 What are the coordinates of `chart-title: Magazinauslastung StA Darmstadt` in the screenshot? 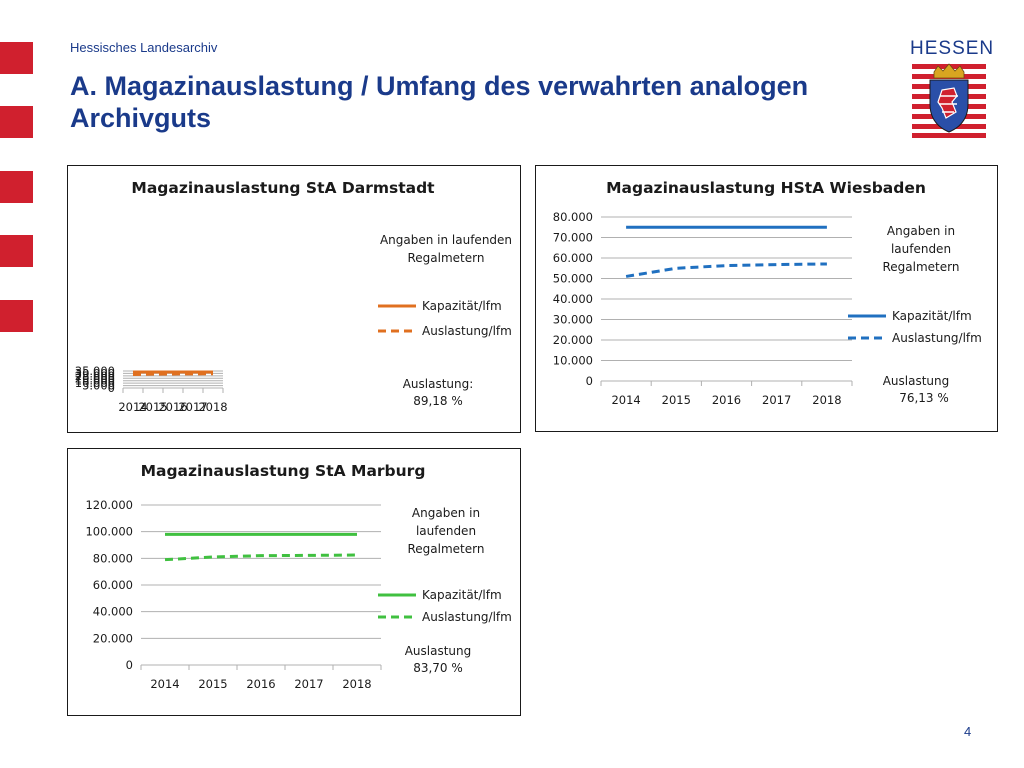 It's located at (283, 188).